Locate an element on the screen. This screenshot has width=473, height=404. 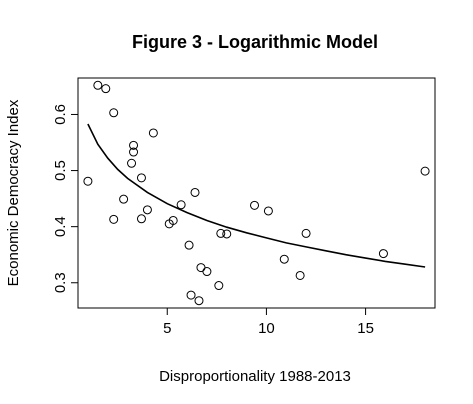
x-axis: 5 10 15 is located at coordinates (268, 322).